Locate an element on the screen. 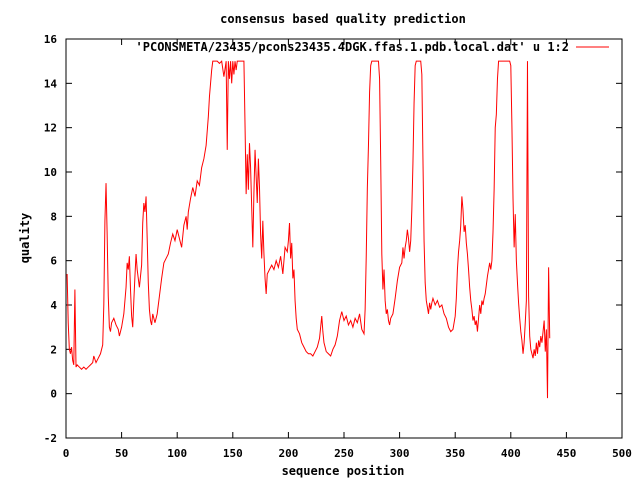 This screenshot has height=480, width=640. y-tick-label: 6 is located at coordinates (53, 261).